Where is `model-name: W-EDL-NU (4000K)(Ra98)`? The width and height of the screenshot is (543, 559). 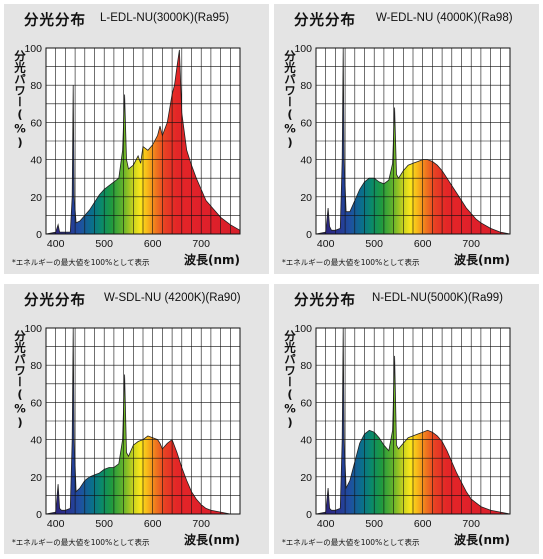
model-name: W-EDL-NU (4000K)(Ra98) is located at coordinates (444, 18).